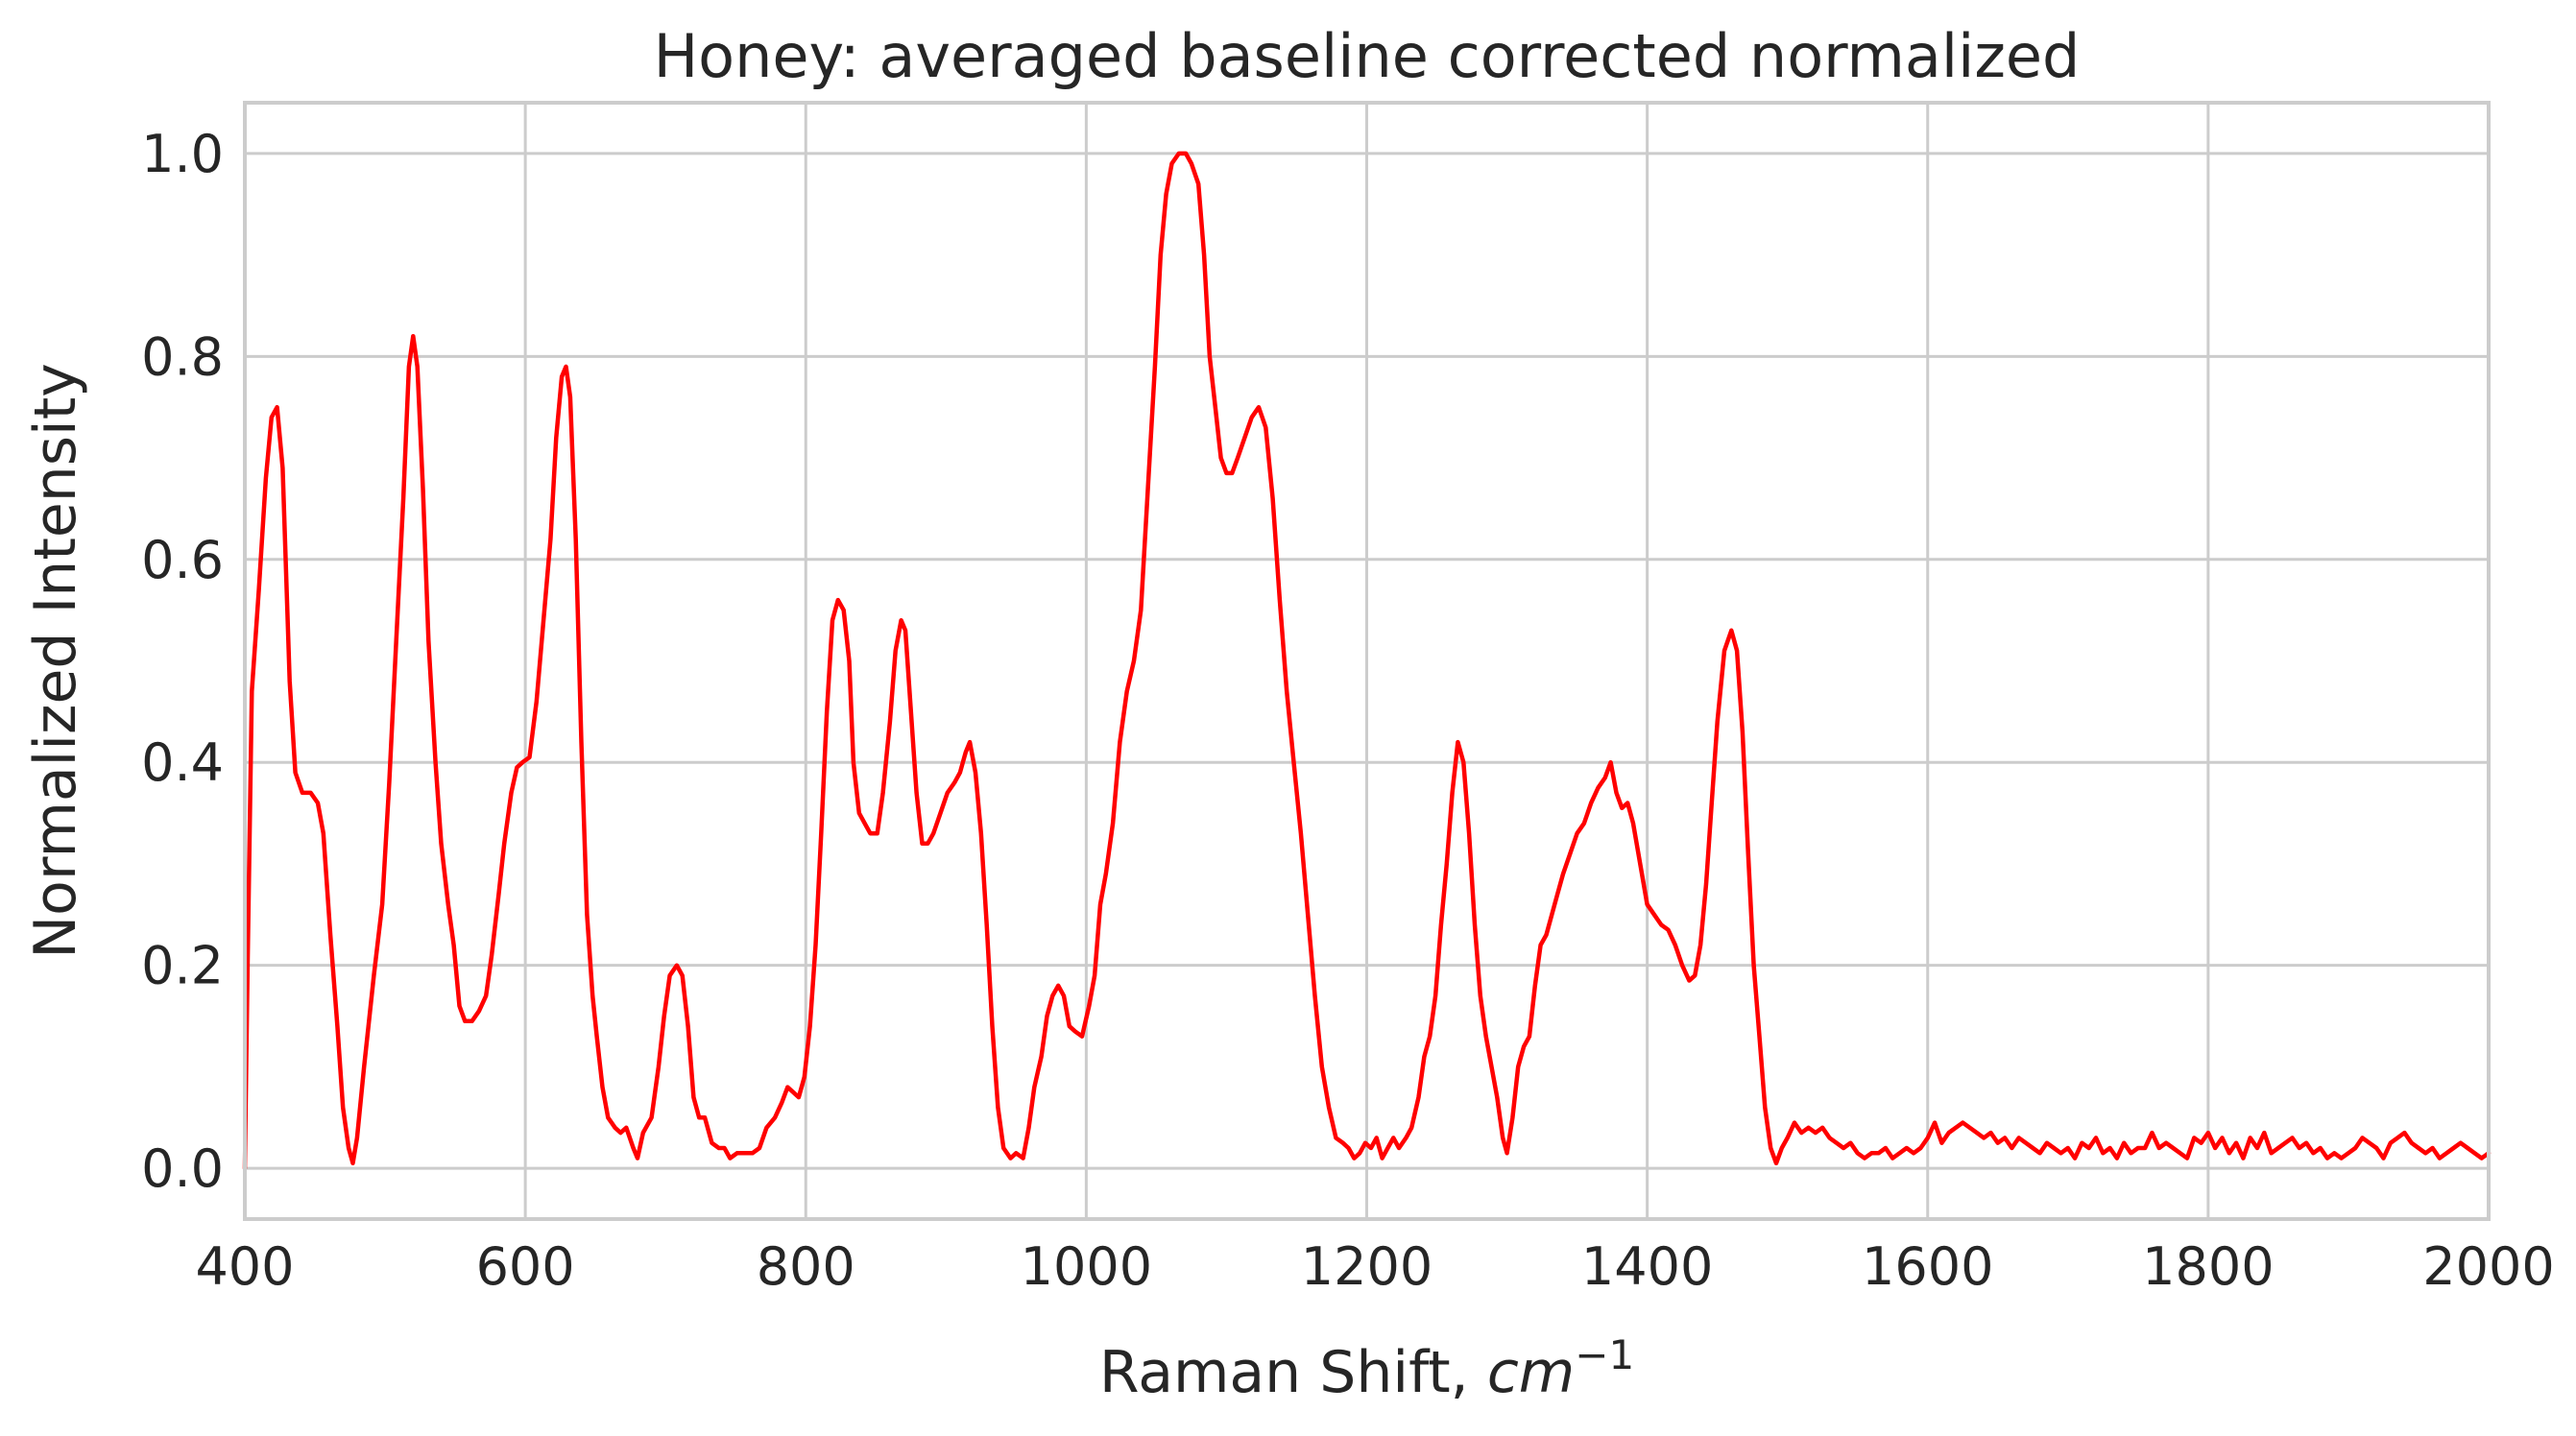  What do you see at coordinates (182, 560) in the screenshot?
I see `y-tick-label: 0.6` at bounding box center [182, 560].